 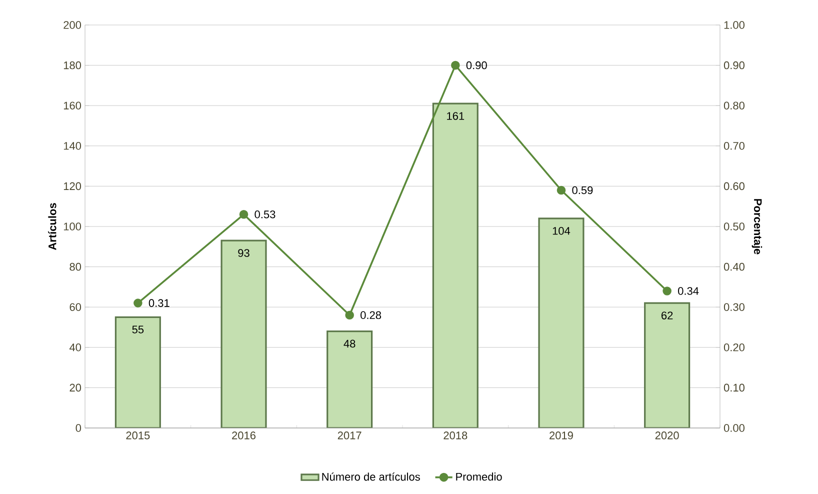 What do you see at coordinates (350, 436) in the screenshot?
I see `x-tick-label: 2017` at bounding box center [350, 436].